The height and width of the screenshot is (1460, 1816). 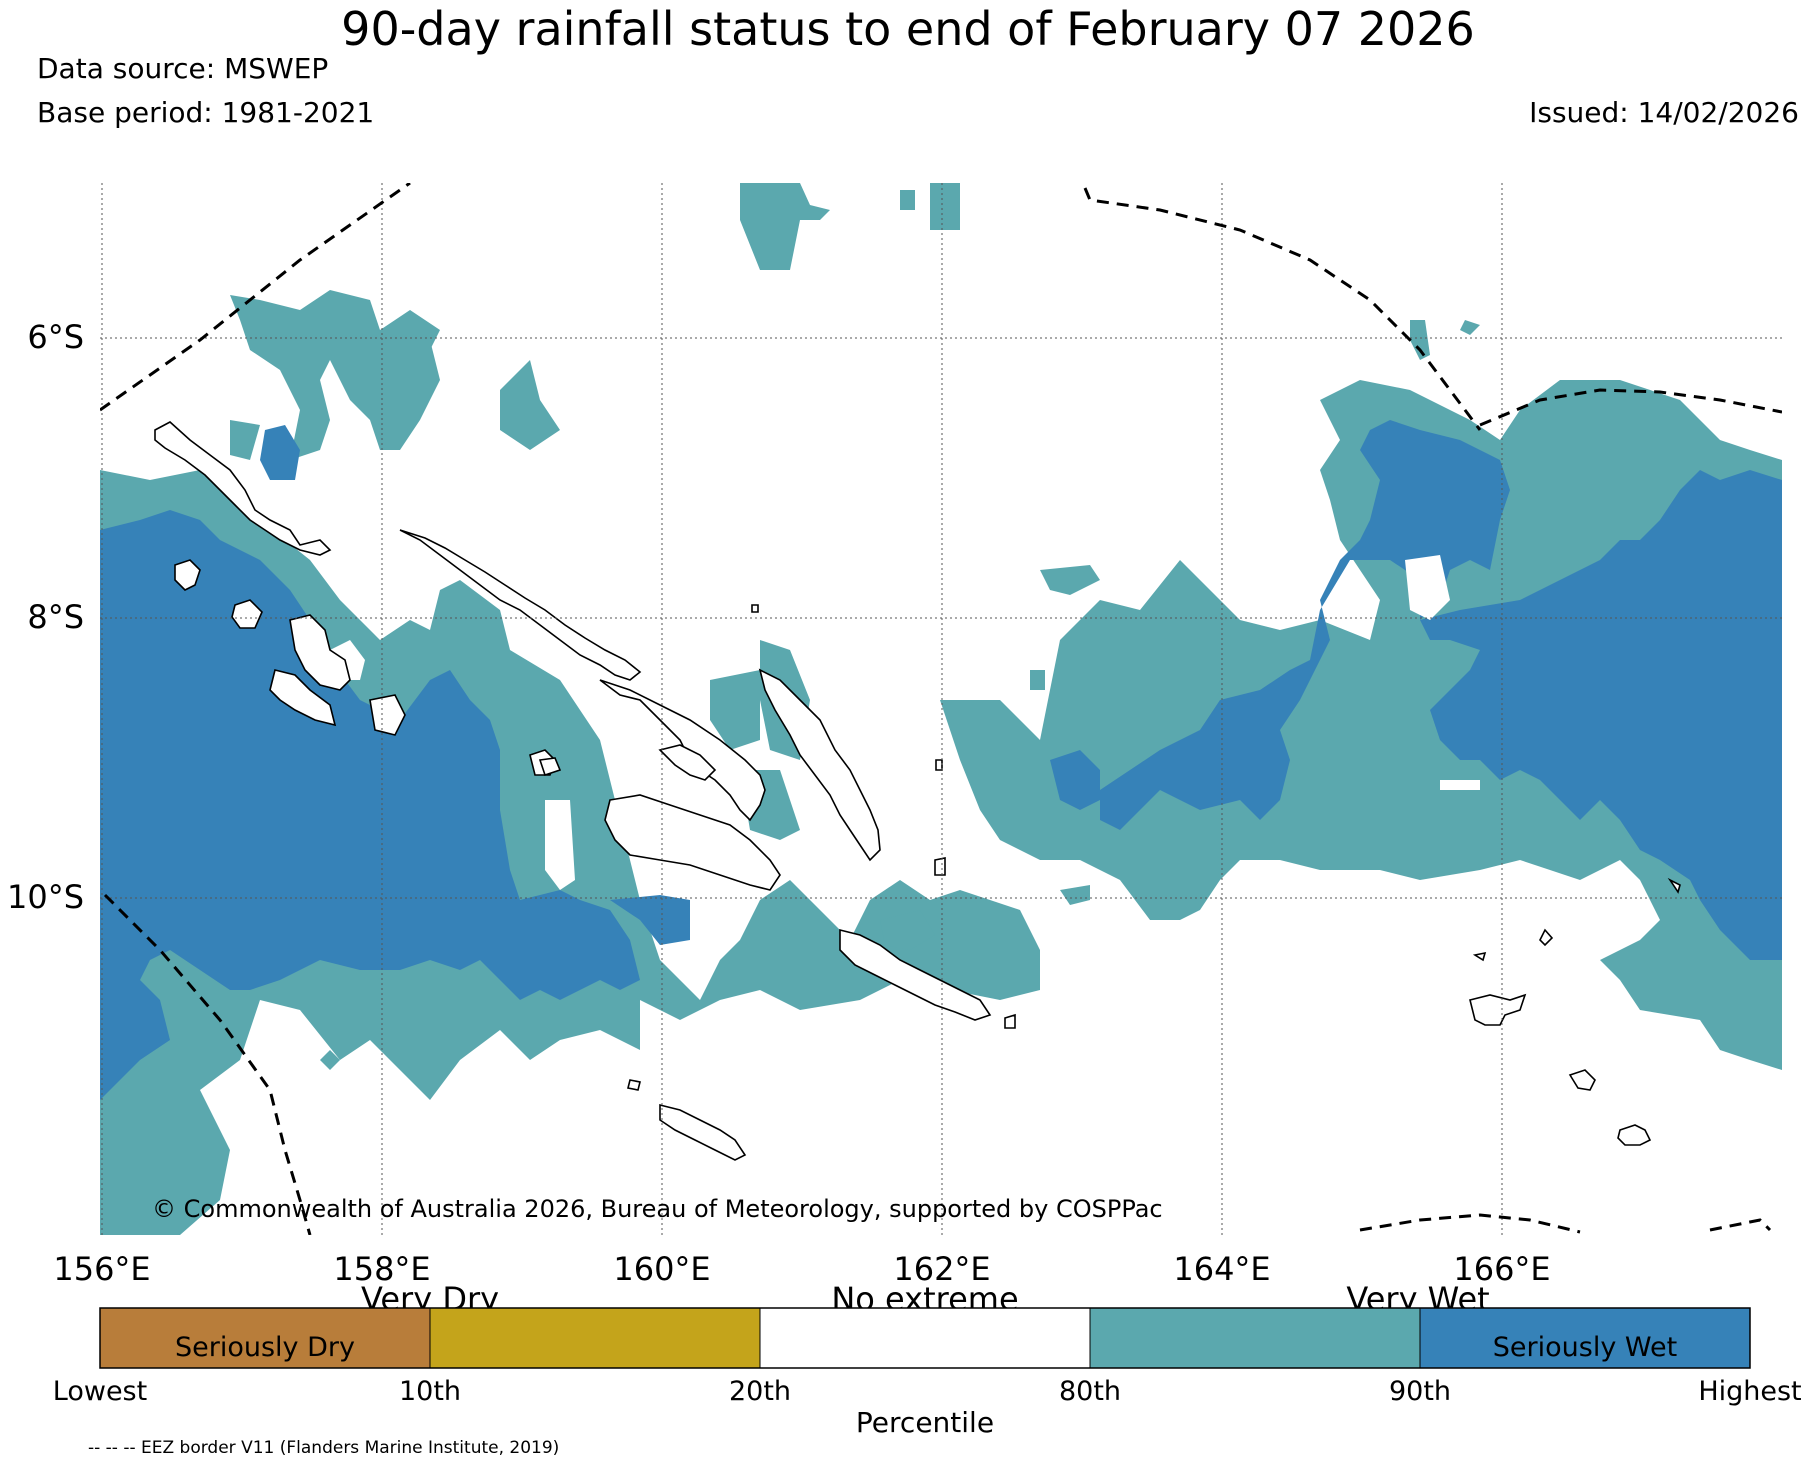 I want to click on legend-tick-10th: 10th, so click(x=430, y=1391).